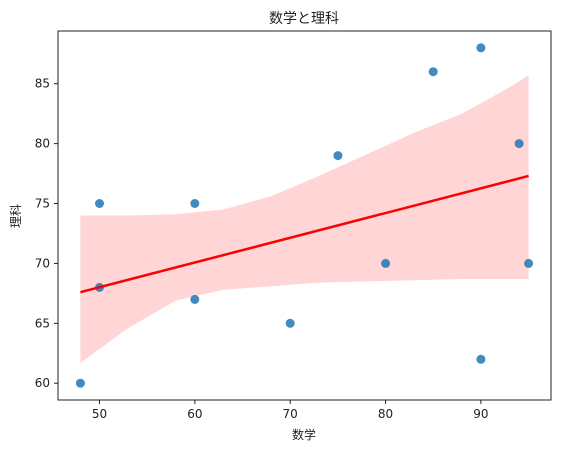 Image resolution: width=561 pixels, height=452 pixels. Describe the element at coordinates (304, 19) in the screenshot. I see `chart-title: 数学と理科` at that location.